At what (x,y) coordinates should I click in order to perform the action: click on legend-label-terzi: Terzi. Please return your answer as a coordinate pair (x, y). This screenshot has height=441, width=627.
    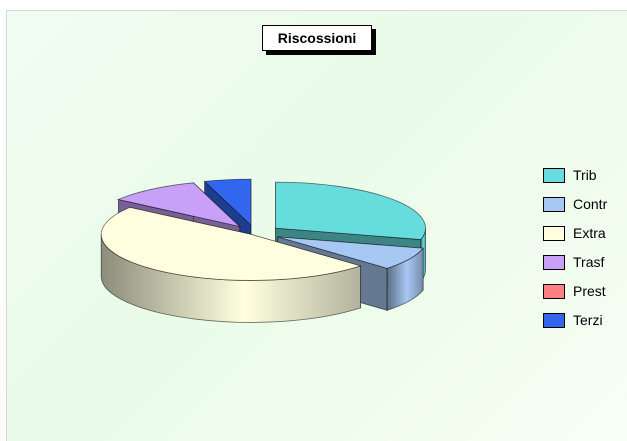
    Looking at the image, I should click on (588, 320).